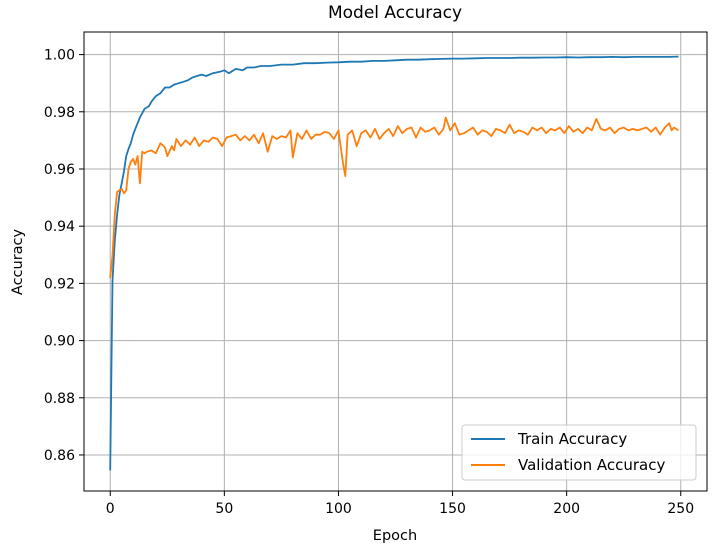  I want to click on legend: Train Accuracy Validation Accuracy, so click(579, 452).